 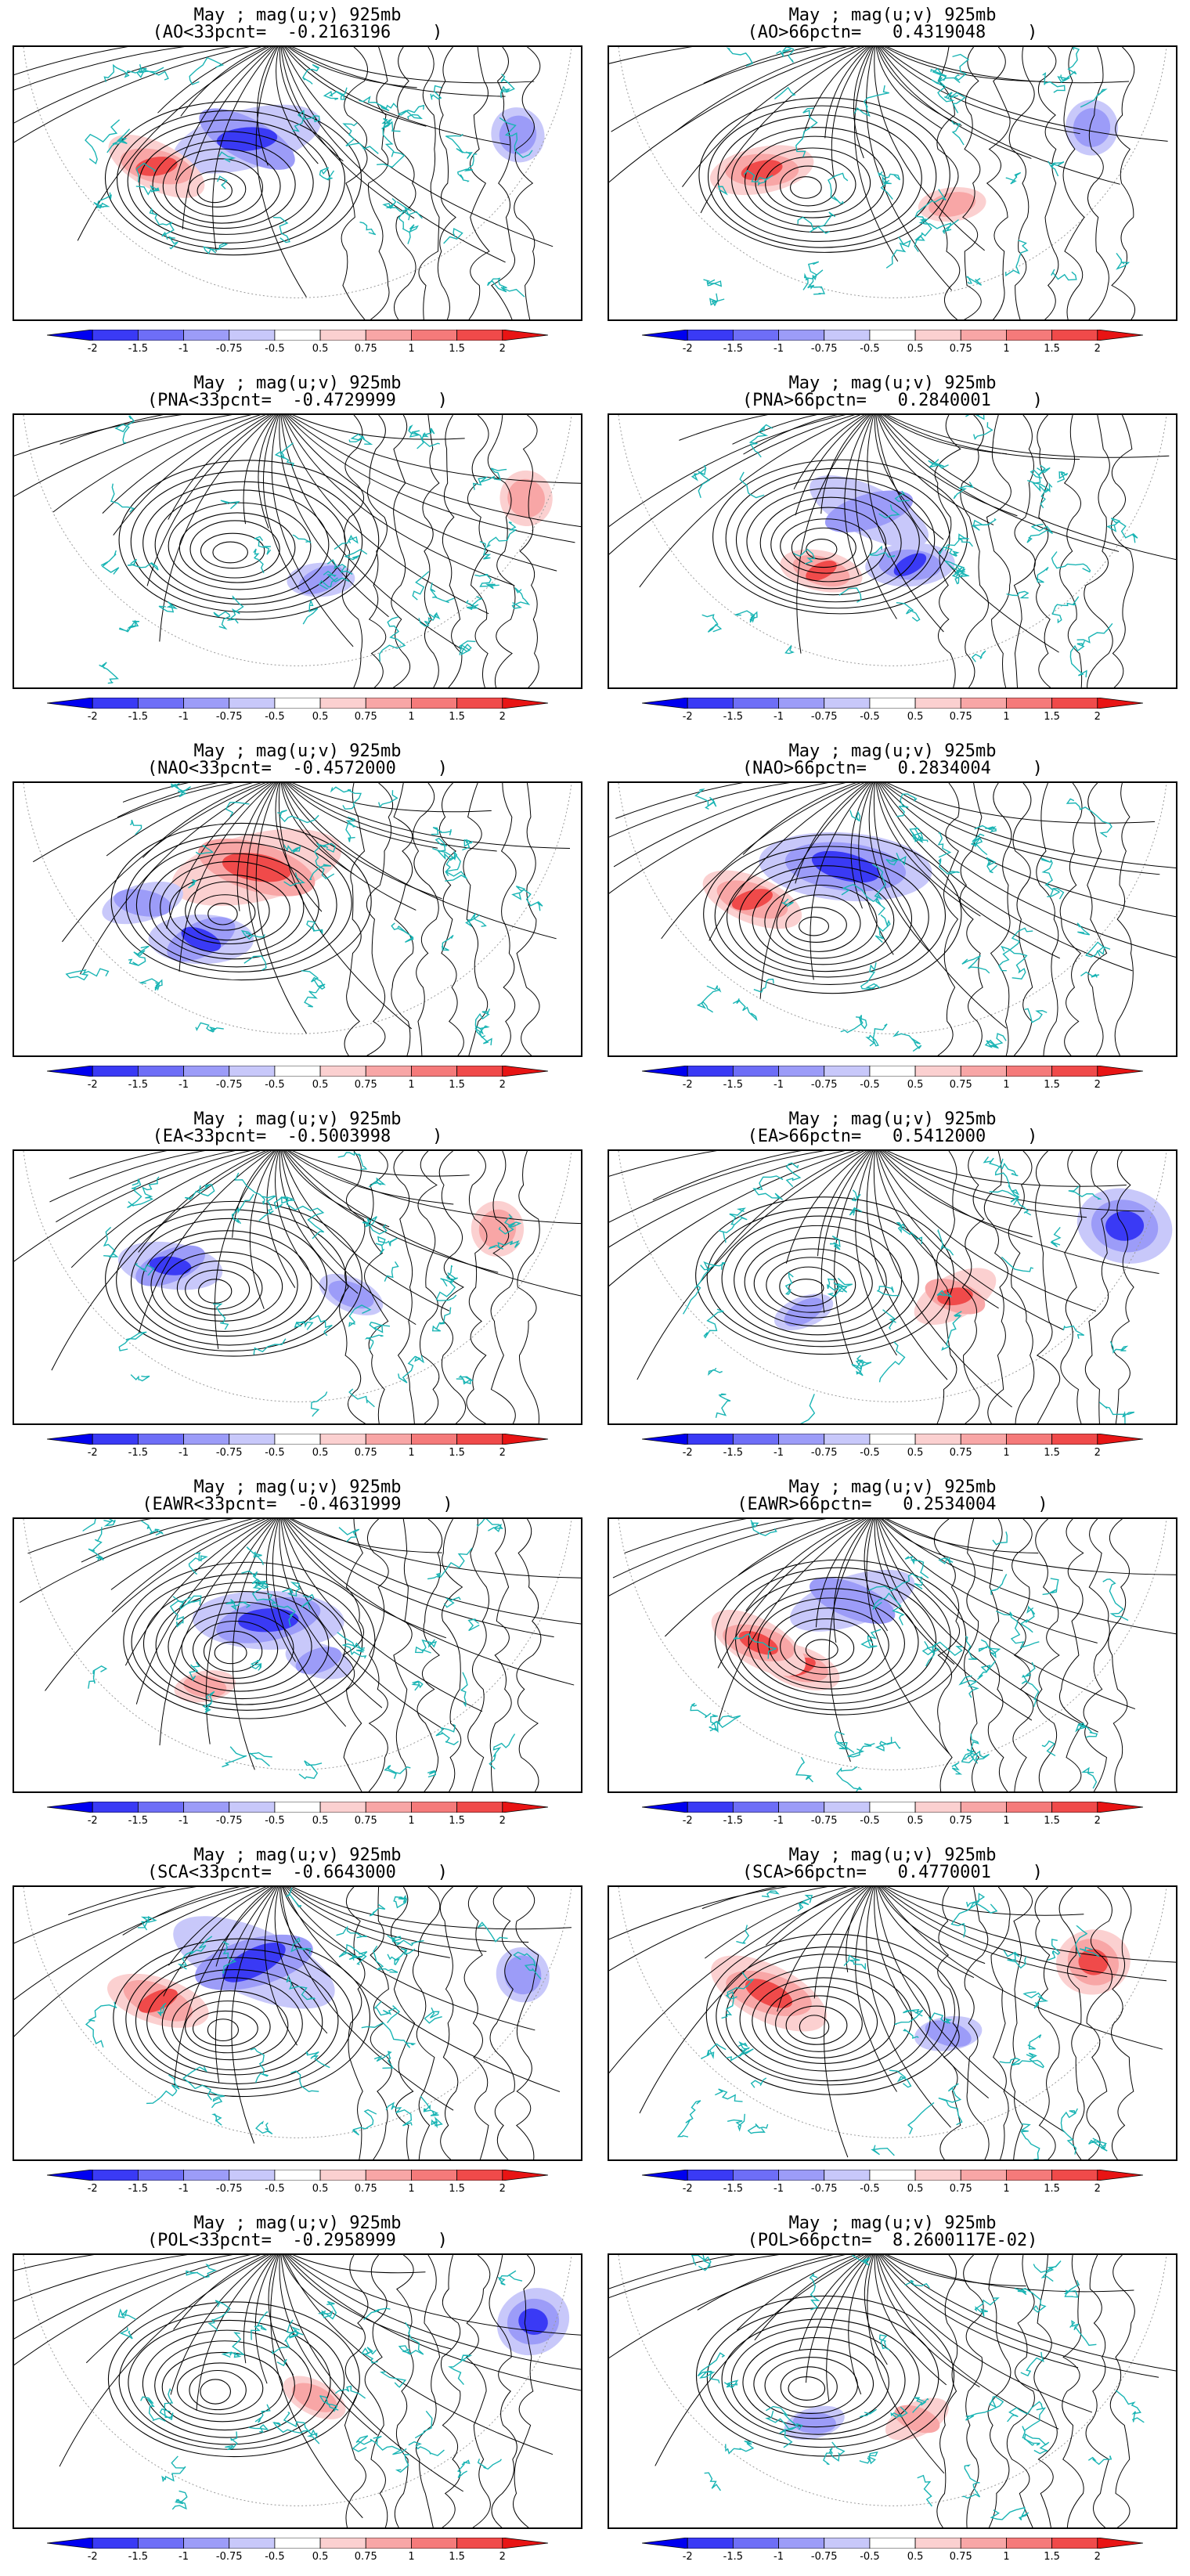 What do you see at coordinates (892, 400) in the screenshot?
I see `panel-subtitle: (PNA>66pctn= 0.2840001 )` at bounding box center [892, 400].